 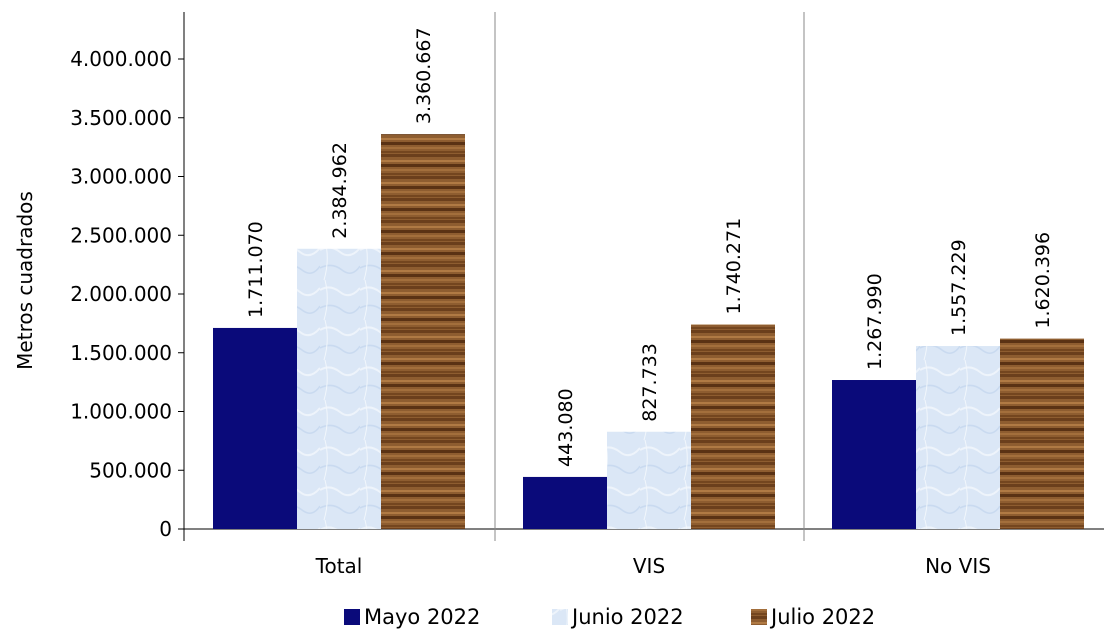 I want to click on y-tick-label: 500.000, so click(x=130, y=470).